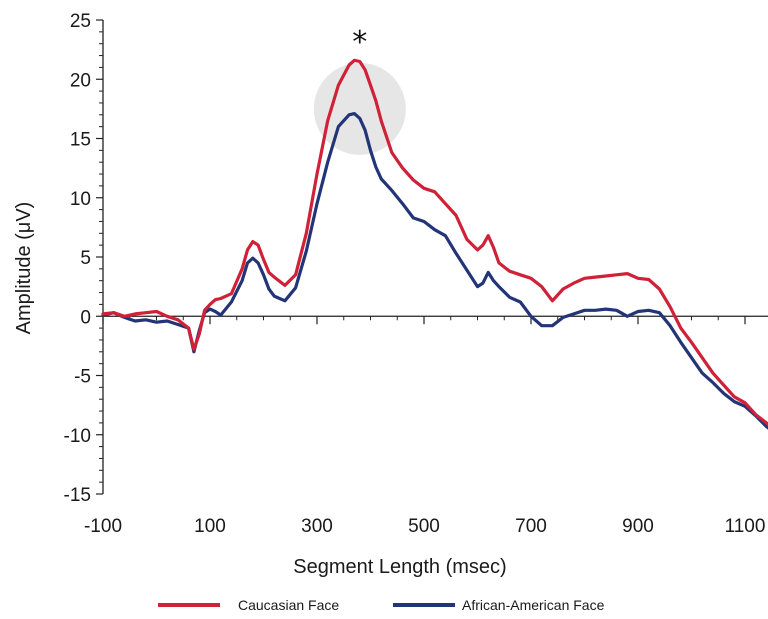 The image size is (768, 619). Describe the element at coordinates (317, 526) in the screenshot. I see `x-tick-label: 300` at that location.